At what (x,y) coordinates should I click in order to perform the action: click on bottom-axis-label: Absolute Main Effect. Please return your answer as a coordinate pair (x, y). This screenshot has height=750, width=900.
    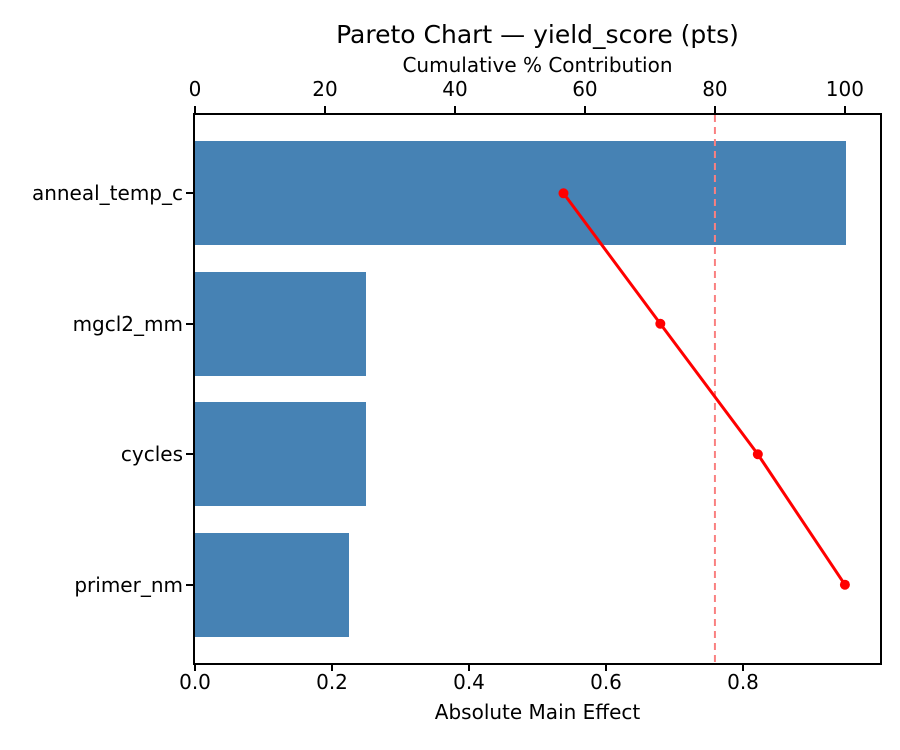
    Looking at the image, I should click on (537, 712).